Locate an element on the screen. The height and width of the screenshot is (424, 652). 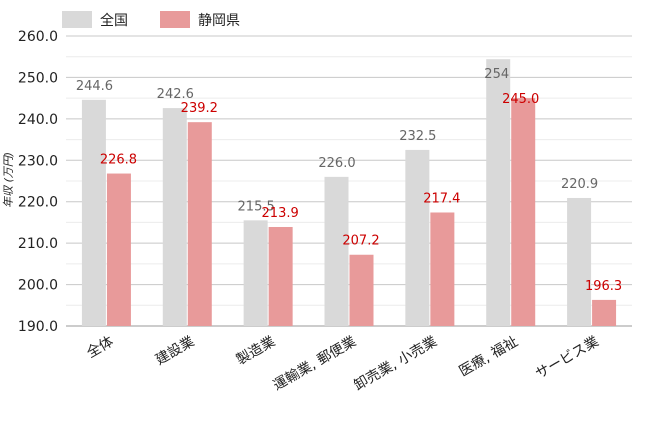
x-category-label: 運輸業, 郵便業 is located at coordinates (315, 364).